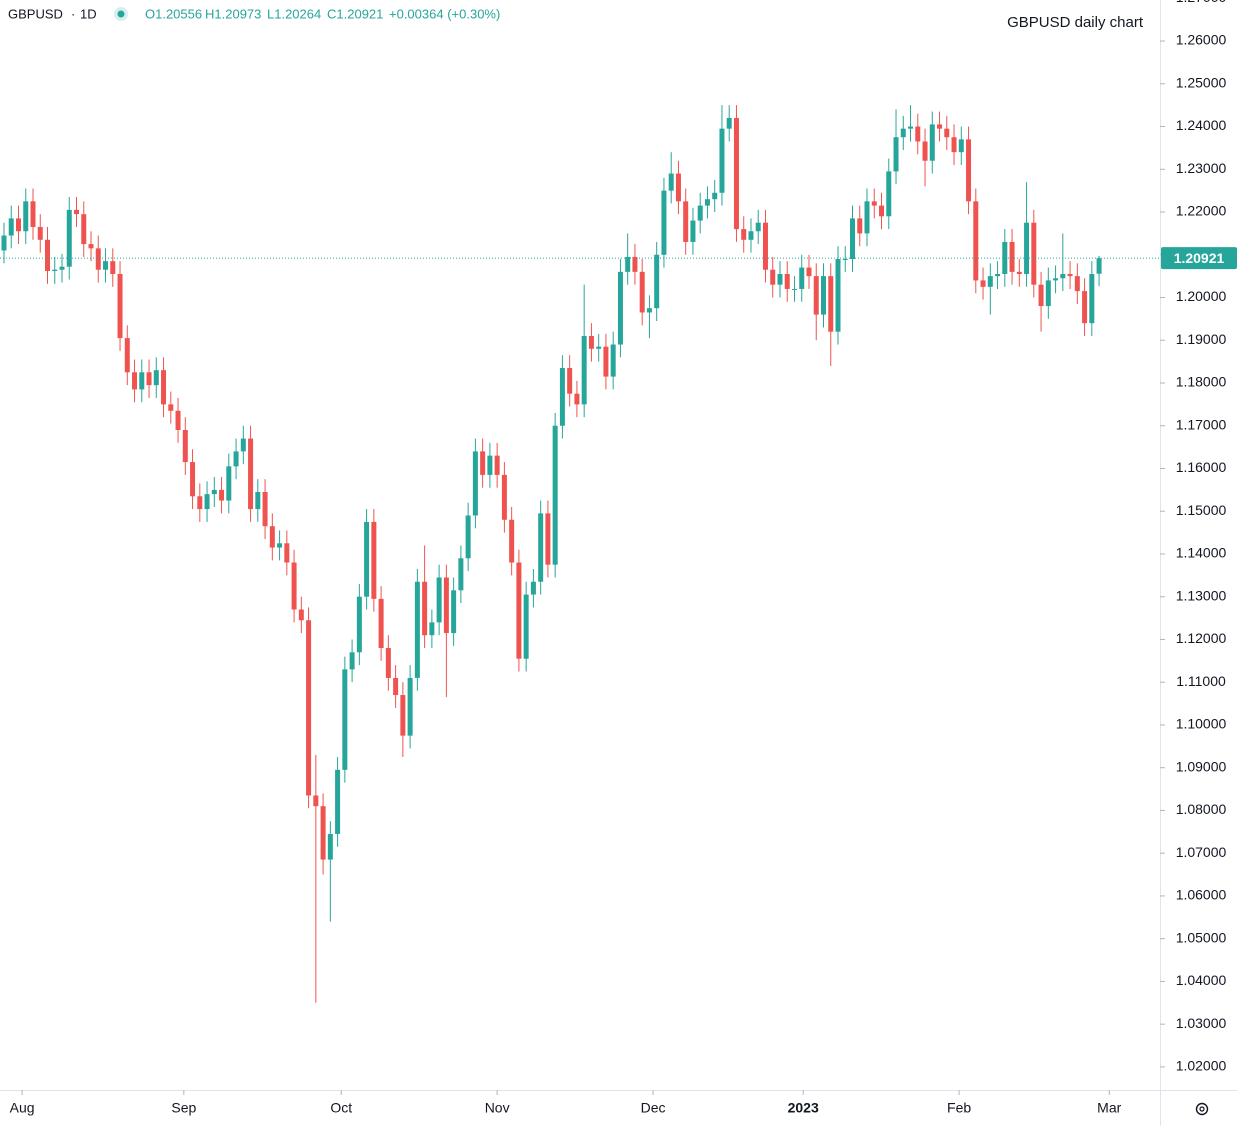 Image resolution: width=1237 pixels, height=1126 pixels. I want to click on y-tick-label: 1.27000, so click(1201, 2).